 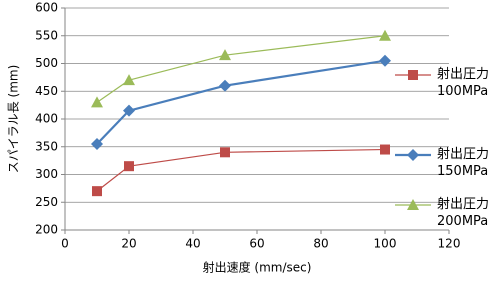 I want to click on y-tick-label: 550, so click(x=46, y=35).